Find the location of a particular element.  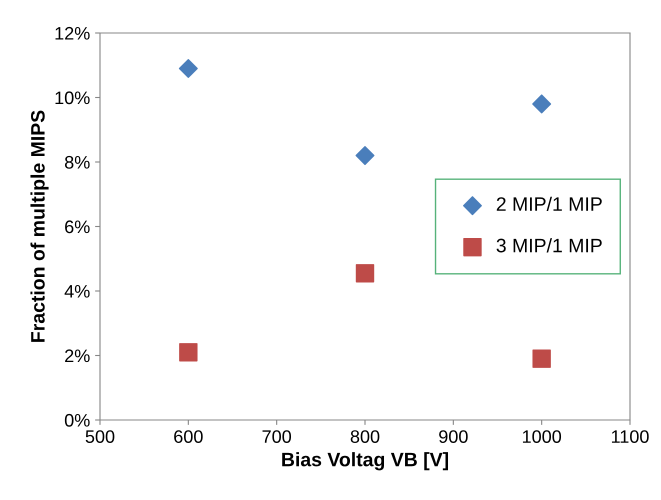

x-tick-label: 800 is located at coordinates (365, 436).